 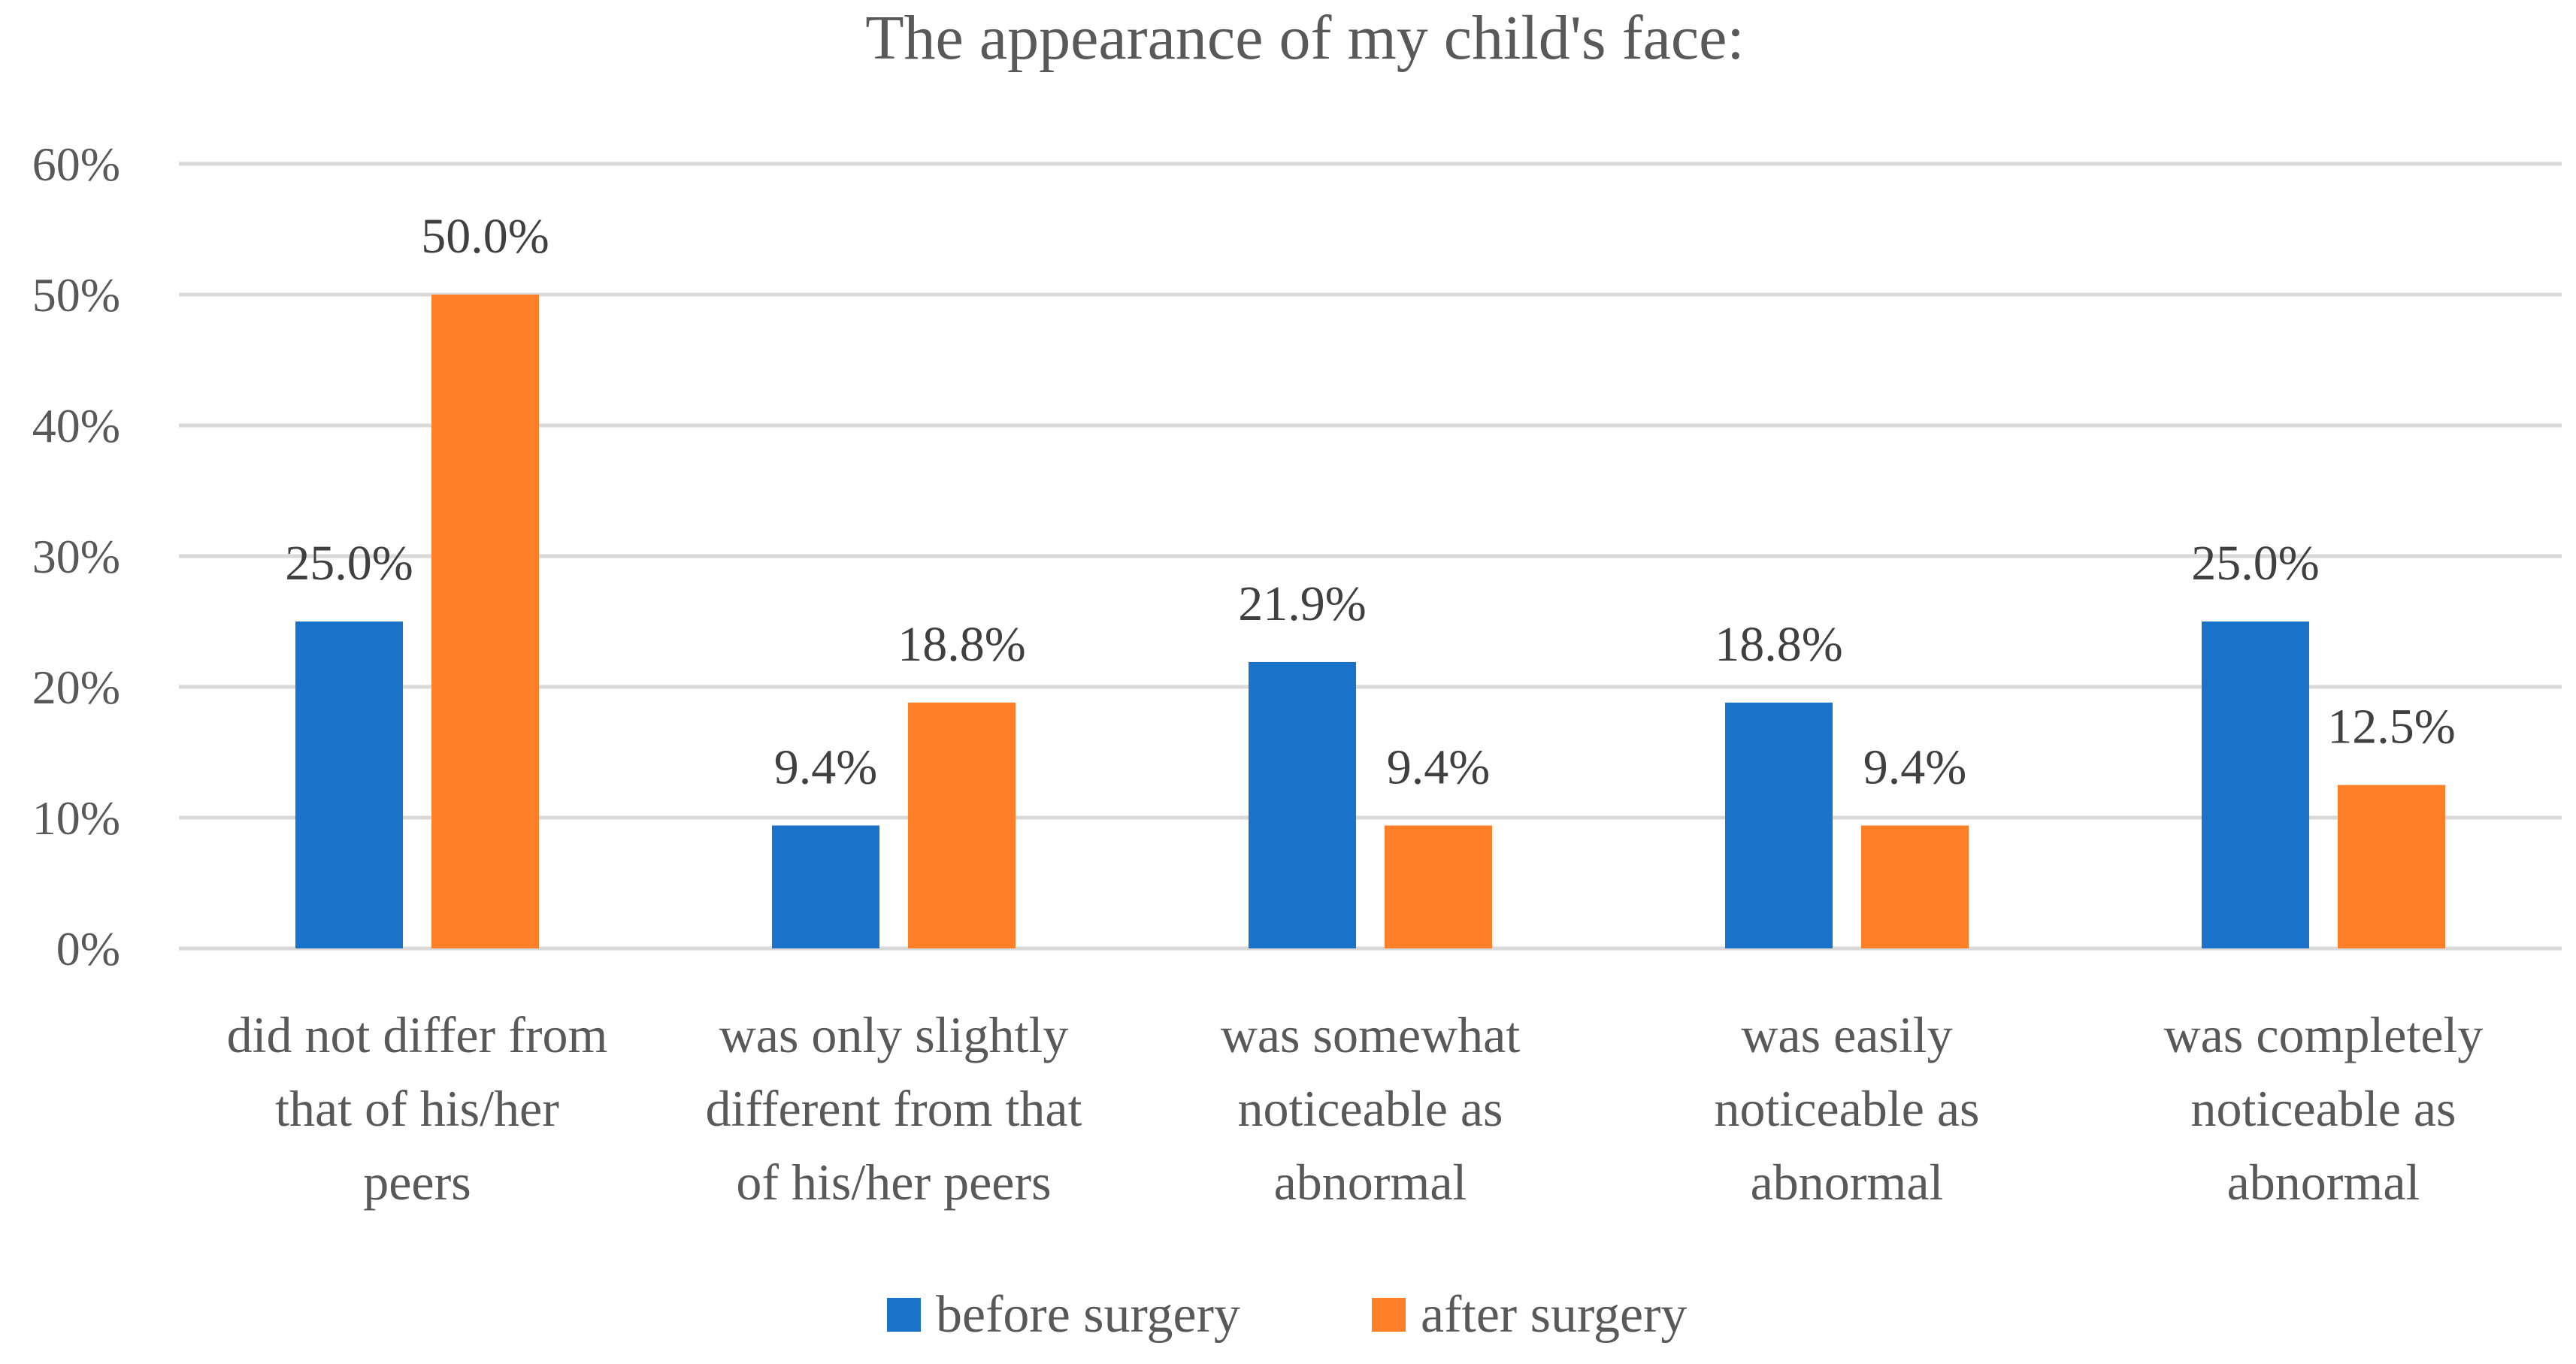 I want to click on chart-title: The appearance of my child's face:, so click(x=1305, y=38).